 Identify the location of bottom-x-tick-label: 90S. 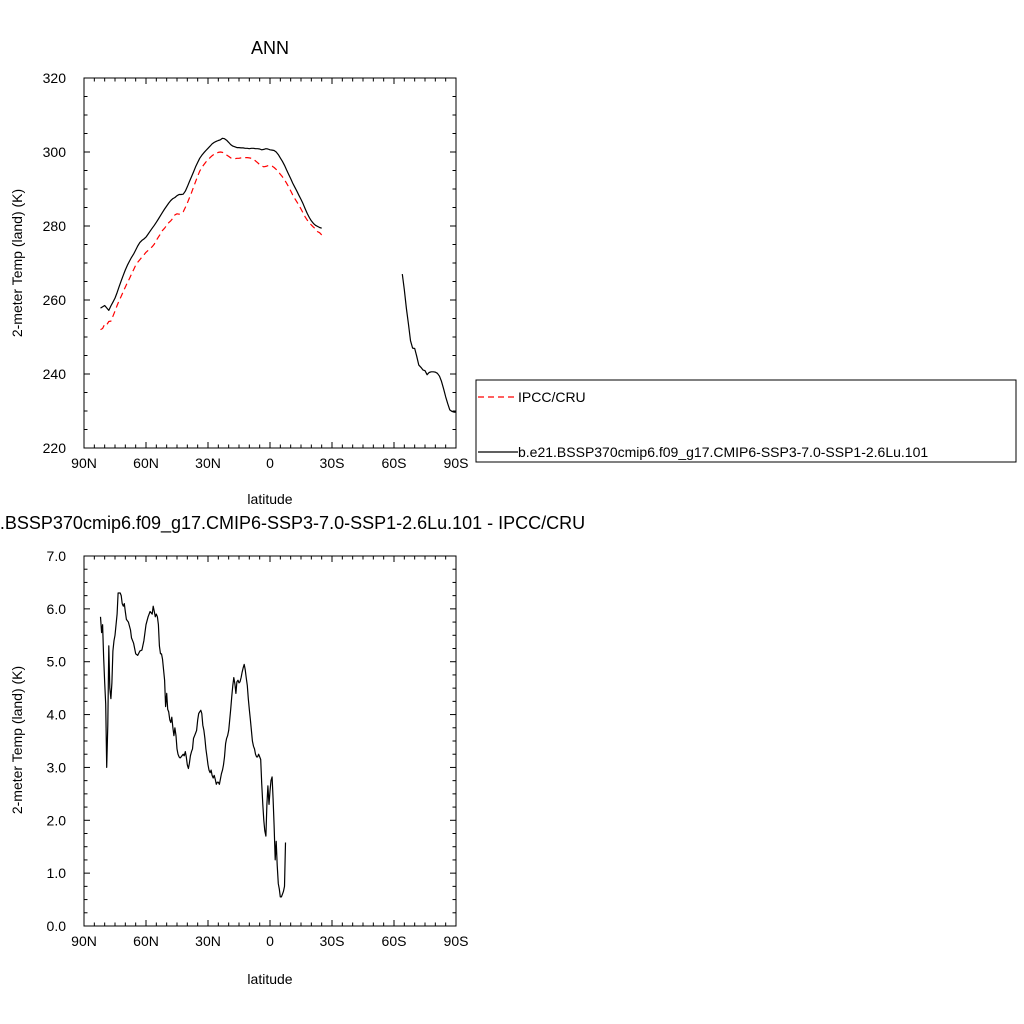
(456, 941).